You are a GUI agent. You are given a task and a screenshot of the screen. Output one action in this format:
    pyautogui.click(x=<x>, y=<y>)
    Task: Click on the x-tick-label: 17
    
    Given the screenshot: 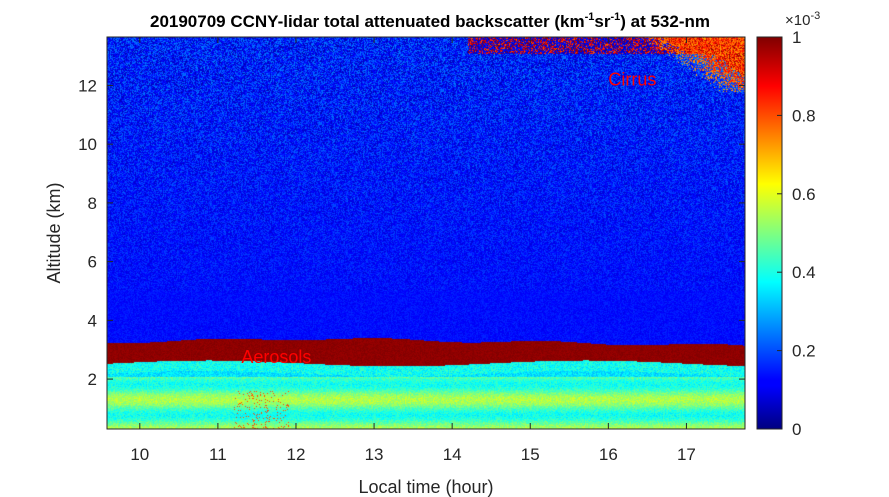 What is the action you would take?
    pyautogui.click(x=686, y=454)
    